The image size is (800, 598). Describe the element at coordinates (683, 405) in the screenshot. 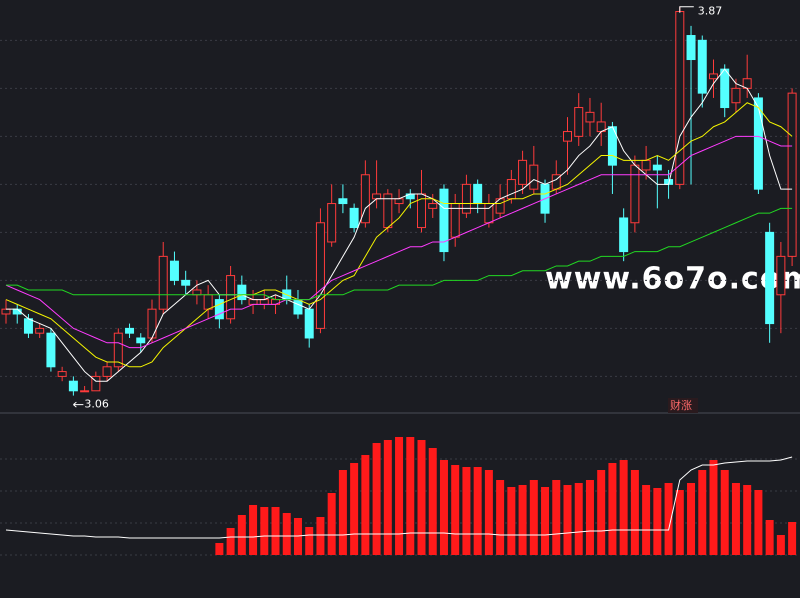

I see `tag-box` at that location.